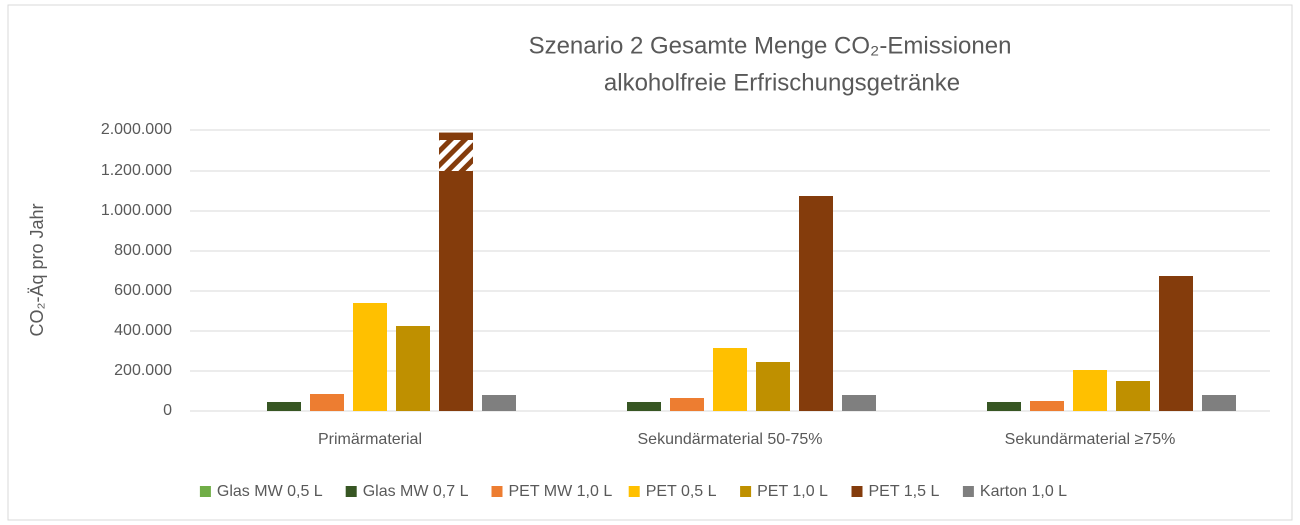 The height and width of the screenshot is (525, 1300). Describe the element at coordinates (136, 210) in the screenshot. I see `y-tick-label: 1.000.000` at that location.